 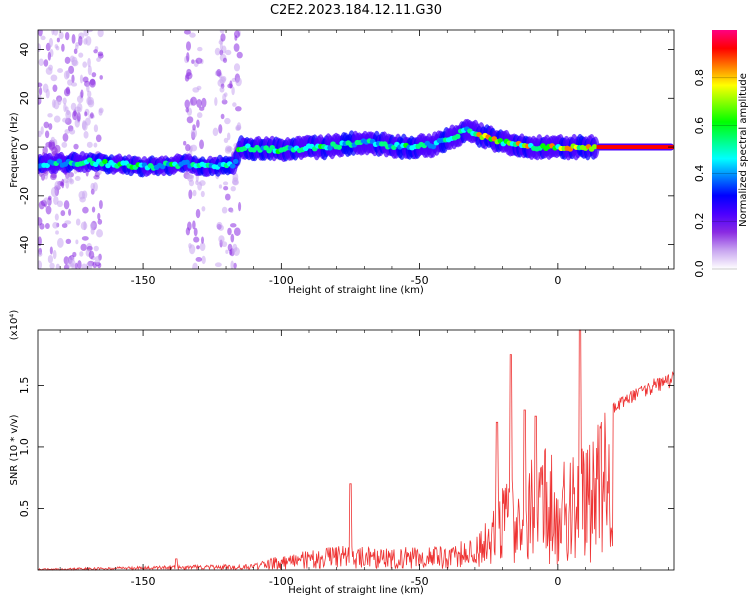 I want to click on snr-ytick-label: 1.0, so click(x=24, y=447).